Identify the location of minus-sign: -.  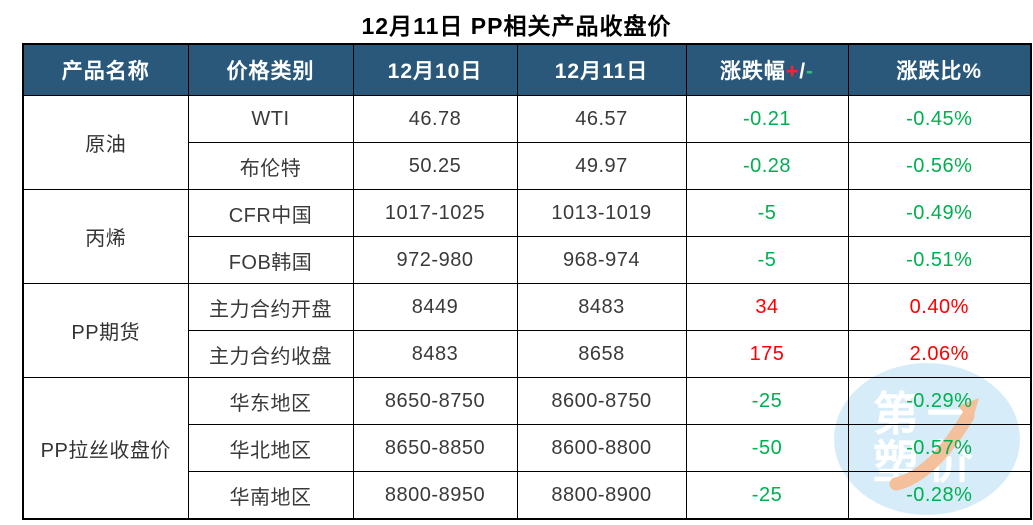
(810, 71).